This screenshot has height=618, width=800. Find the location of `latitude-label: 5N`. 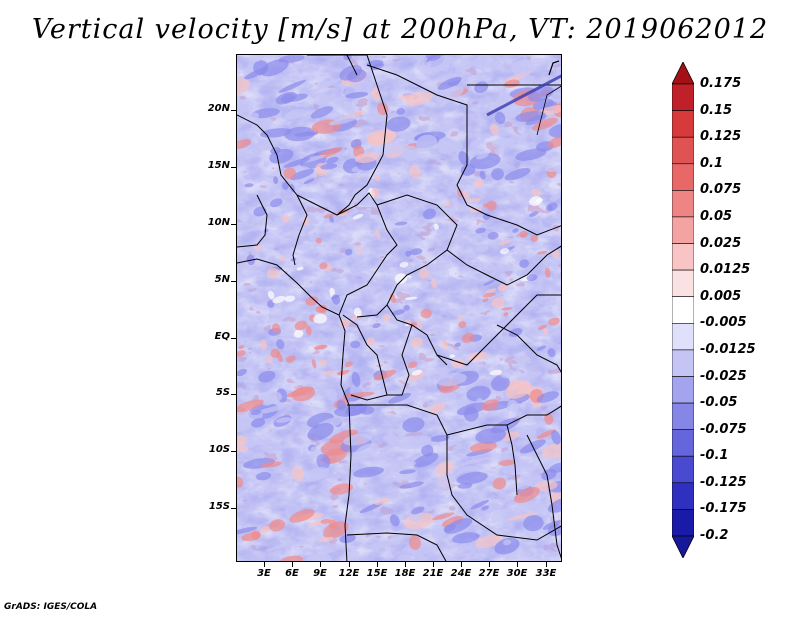

latitude-label: 5N is located at coordinates (222, 279).